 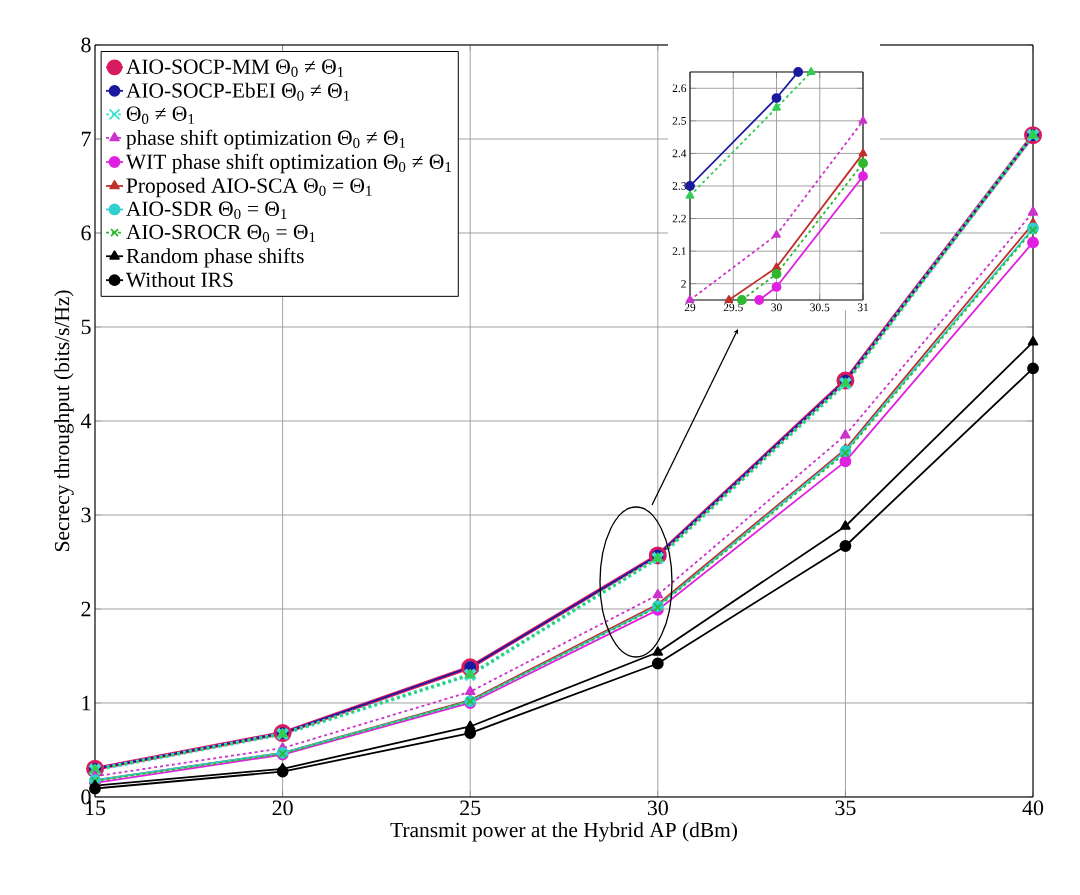 What do you see at coordinates (845, 808) in the screenshot?
I see `x-tick-label: 35` at bounding box center [845, 808].